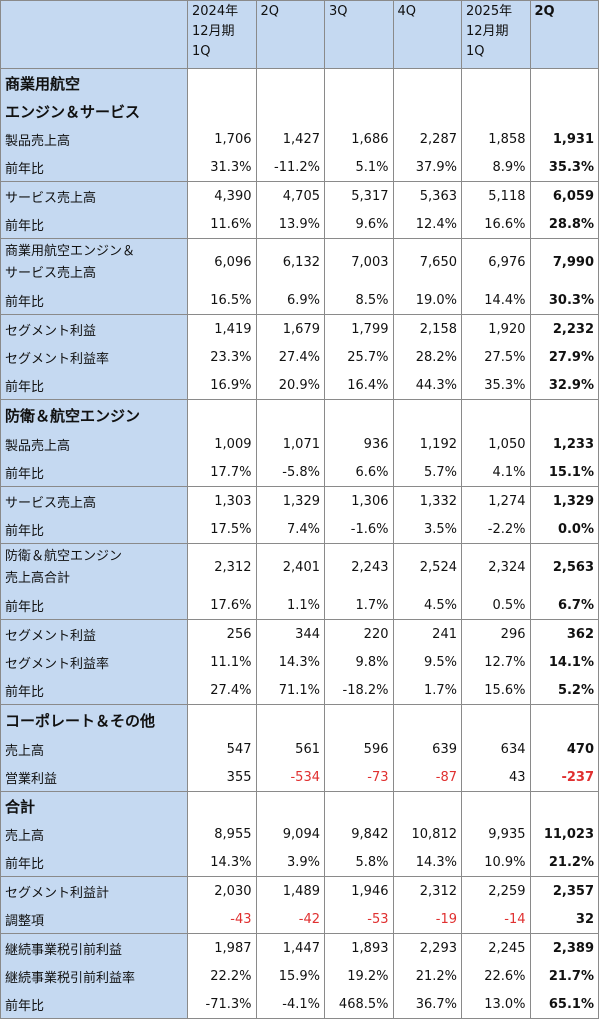 The image size is (600, 1029). I want to click on column-header: 2024年 12月期 1Q, so click(222, 34).